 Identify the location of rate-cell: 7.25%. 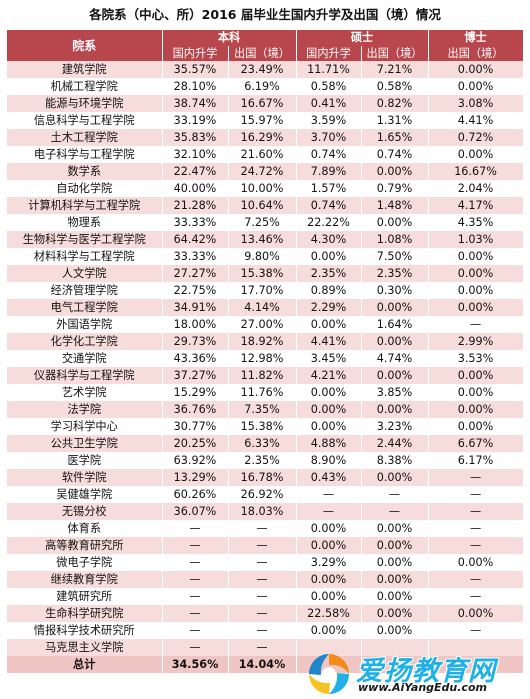
(262, 222).